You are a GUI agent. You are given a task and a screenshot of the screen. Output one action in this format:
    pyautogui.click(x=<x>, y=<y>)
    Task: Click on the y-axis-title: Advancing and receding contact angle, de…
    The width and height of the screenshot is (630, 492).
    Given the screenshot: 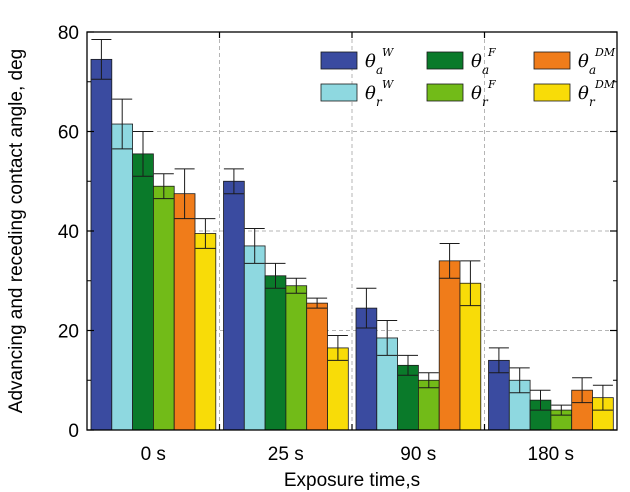 What is the action you would take?
    pyautogui.click(x=16, y=231)
    